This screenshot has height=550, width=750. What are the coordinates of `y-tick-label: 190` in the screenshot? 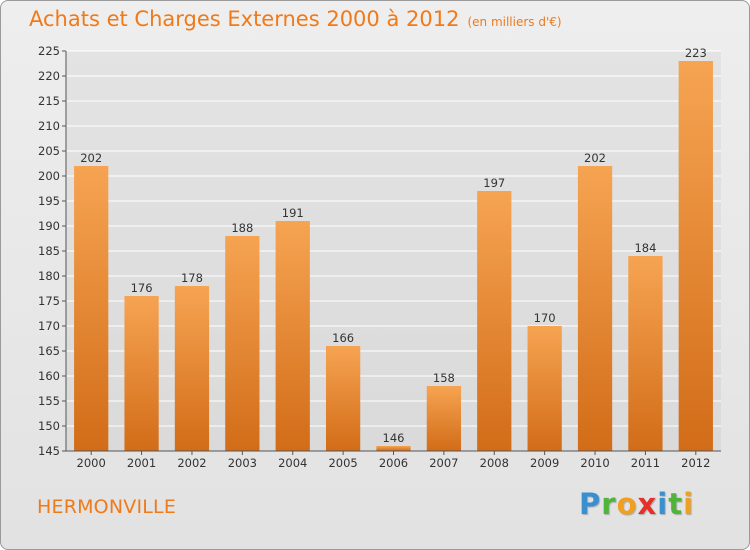 It's located at (49, 226).